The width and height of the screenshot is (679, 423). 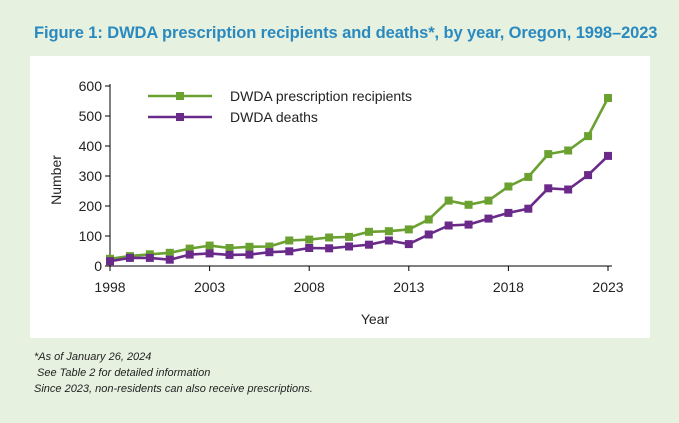 What do you see at coordinates (91, 86) in the screenshot?
I see `y-tick-label: 600` at bounding box center [91, 86].